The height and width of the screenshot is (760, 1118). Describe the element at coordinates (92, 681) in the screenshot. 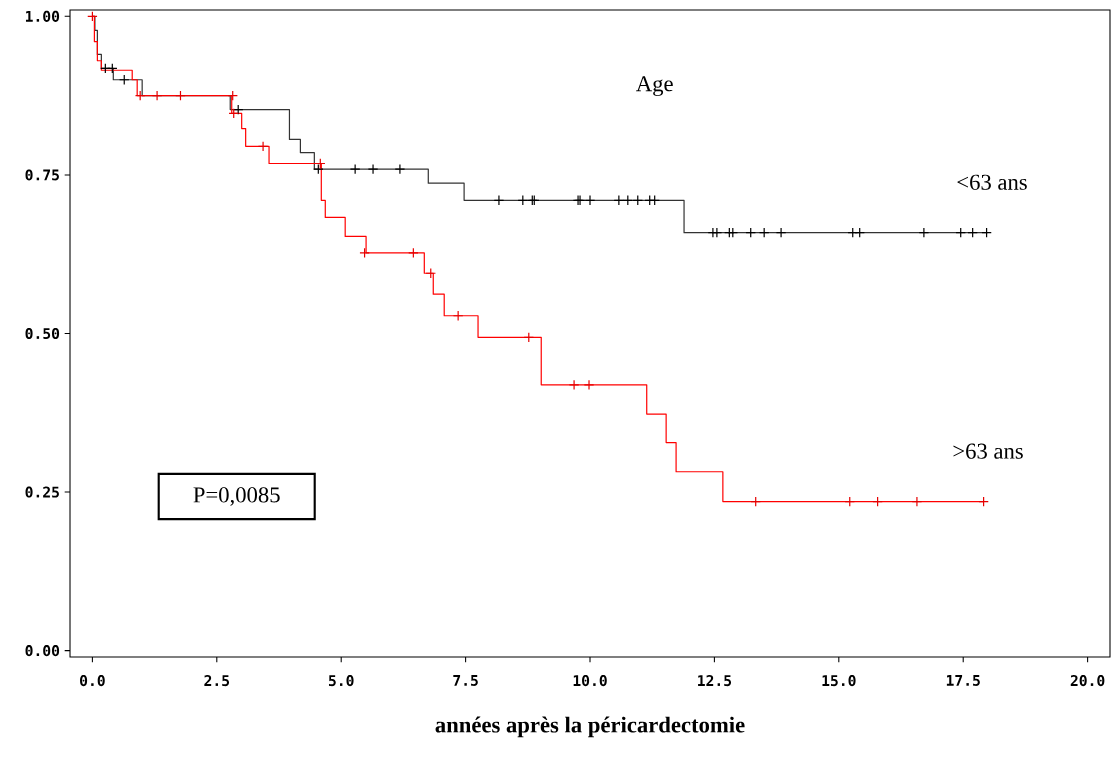

I see `x-tick-label: 0.0` at that location.